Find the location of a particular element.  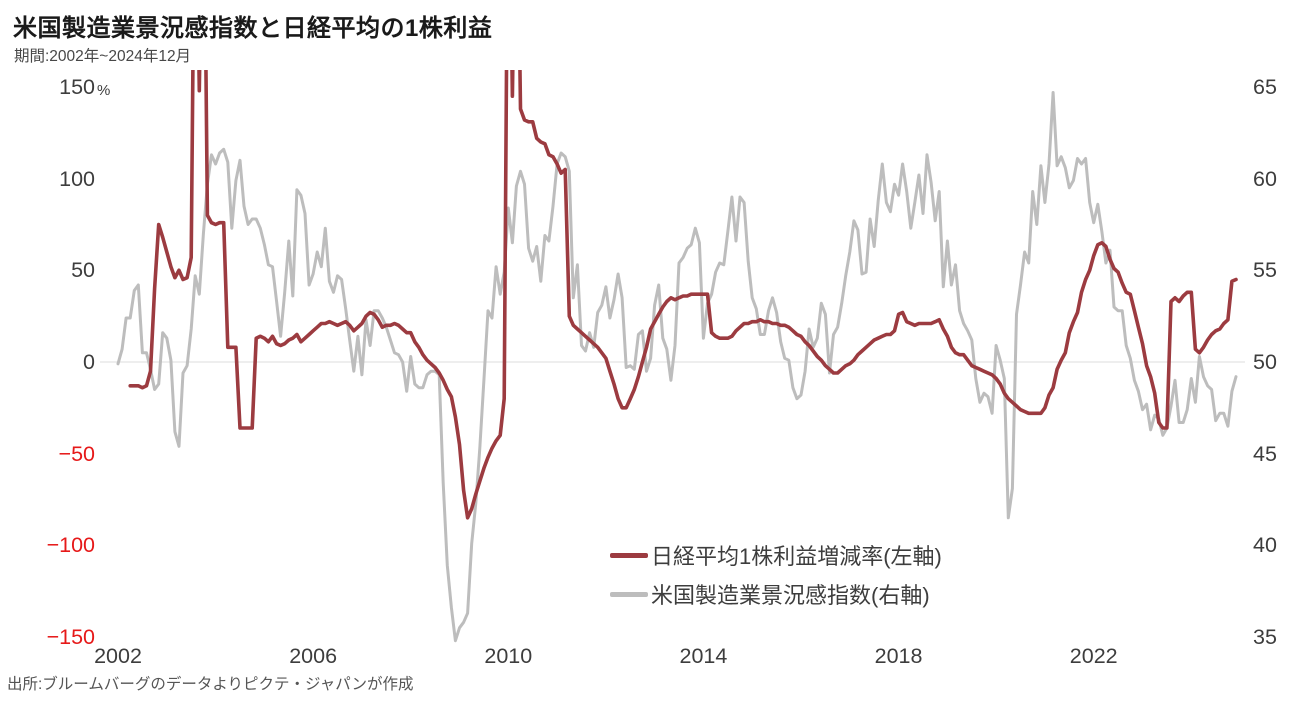

x-tick-2014: 2014 is located at coordinates (703, 656).